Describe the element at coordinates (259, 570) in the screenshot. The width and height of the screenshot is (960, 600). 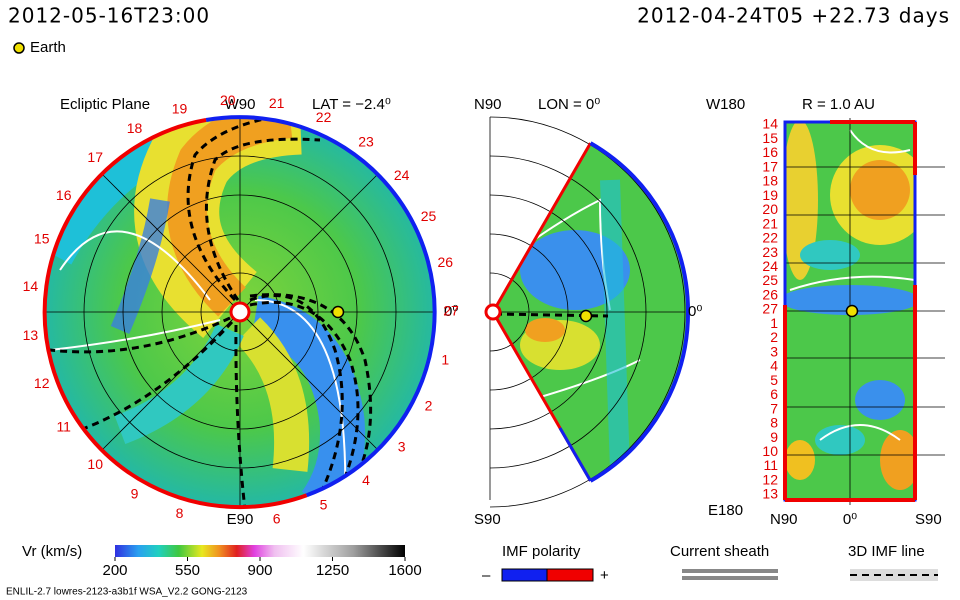
I see `colorbar-tick-label: 900` at that location.